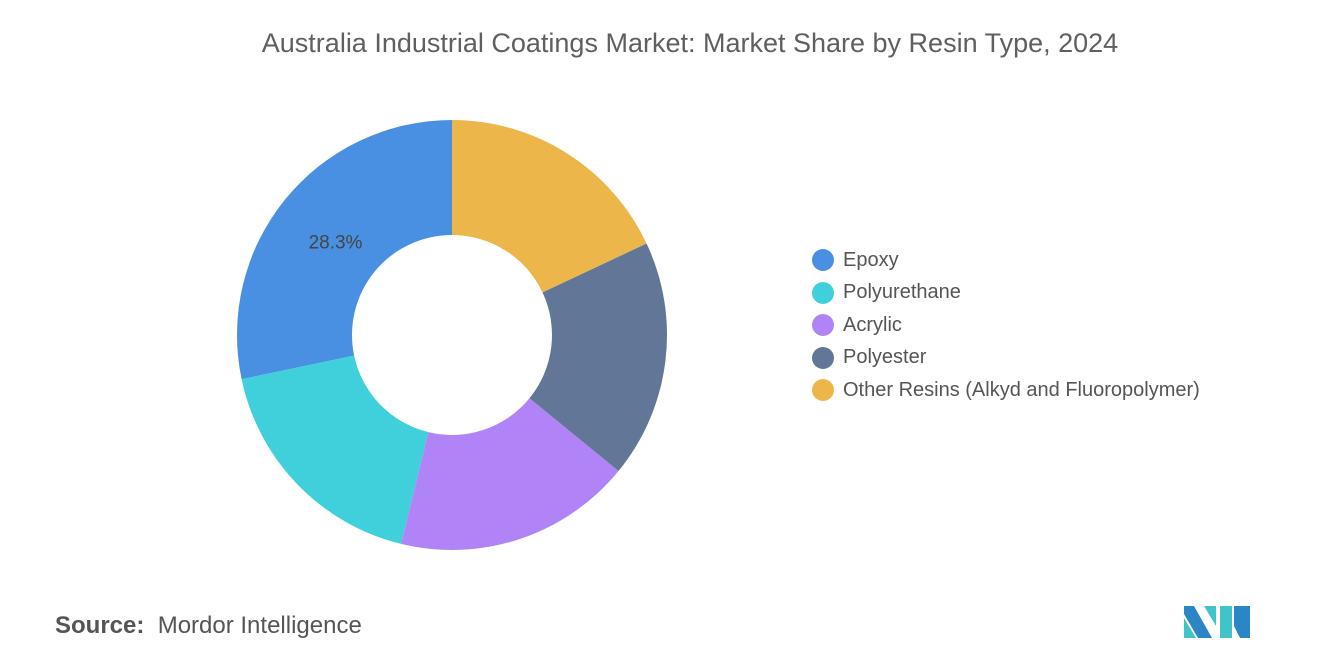  What do you see at coordinates (549, 206) in the screenshot?
I see `slice-other` at bounding box center [549, 206].